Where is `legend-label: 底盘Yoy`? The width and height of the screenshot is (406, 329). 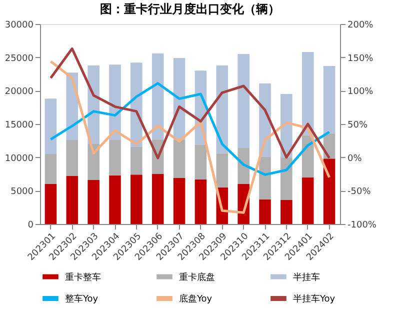 legend-label: 底盘Yoy is located at coordinates (196, 299).